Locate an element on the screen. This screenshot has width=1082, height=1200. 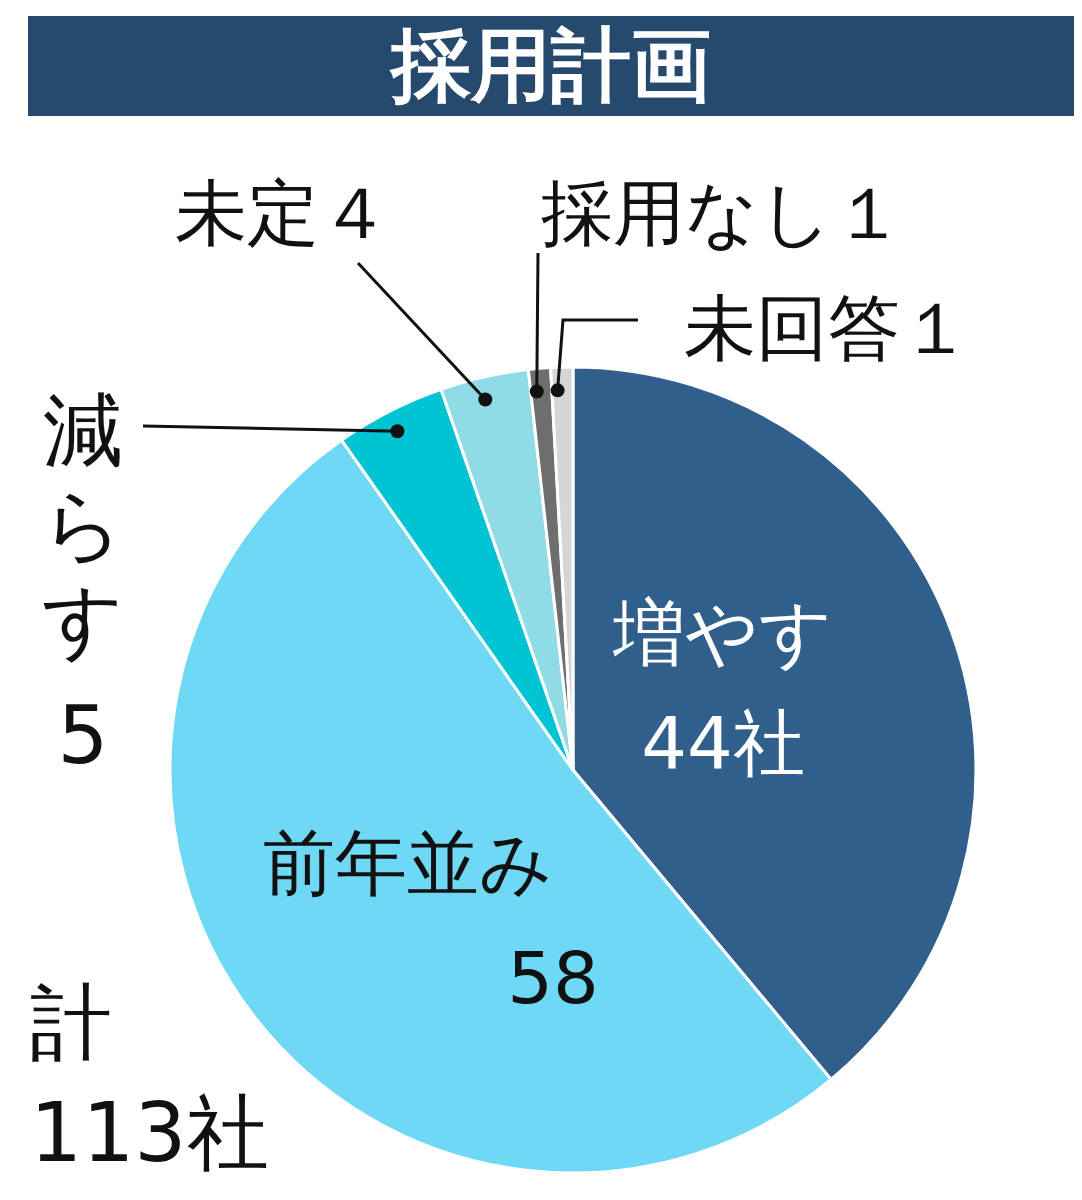
slice-label: 前年並み is located at coordinates (408, 863).